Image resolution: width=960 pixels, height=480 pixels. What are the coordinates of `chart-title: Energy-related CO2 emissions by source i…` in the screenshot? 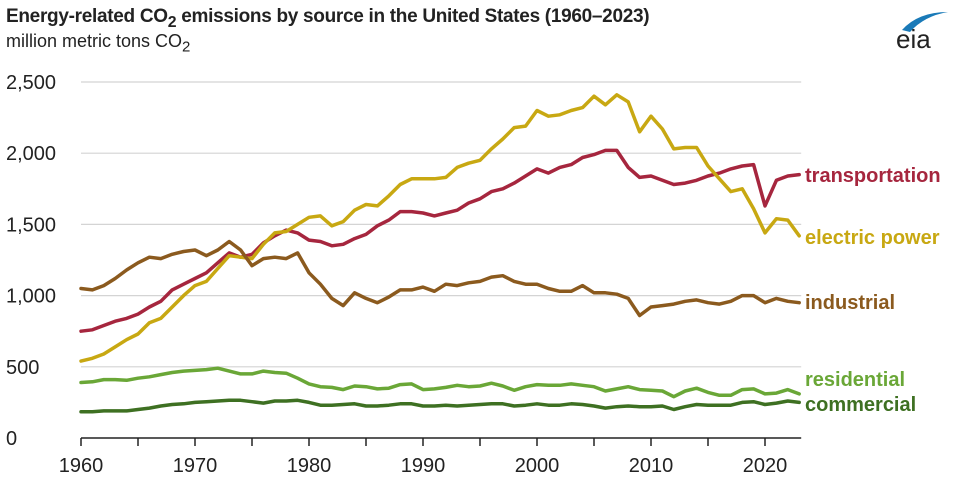 It's located at (328, 19).